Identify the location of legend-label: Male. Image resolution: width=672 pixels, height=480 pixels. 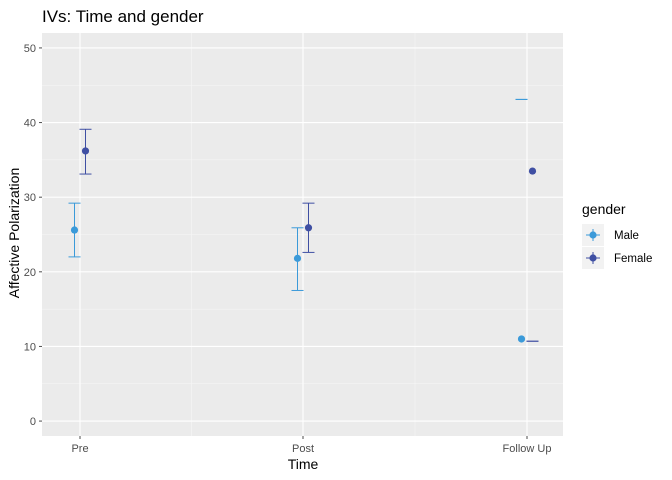
(626, 236).